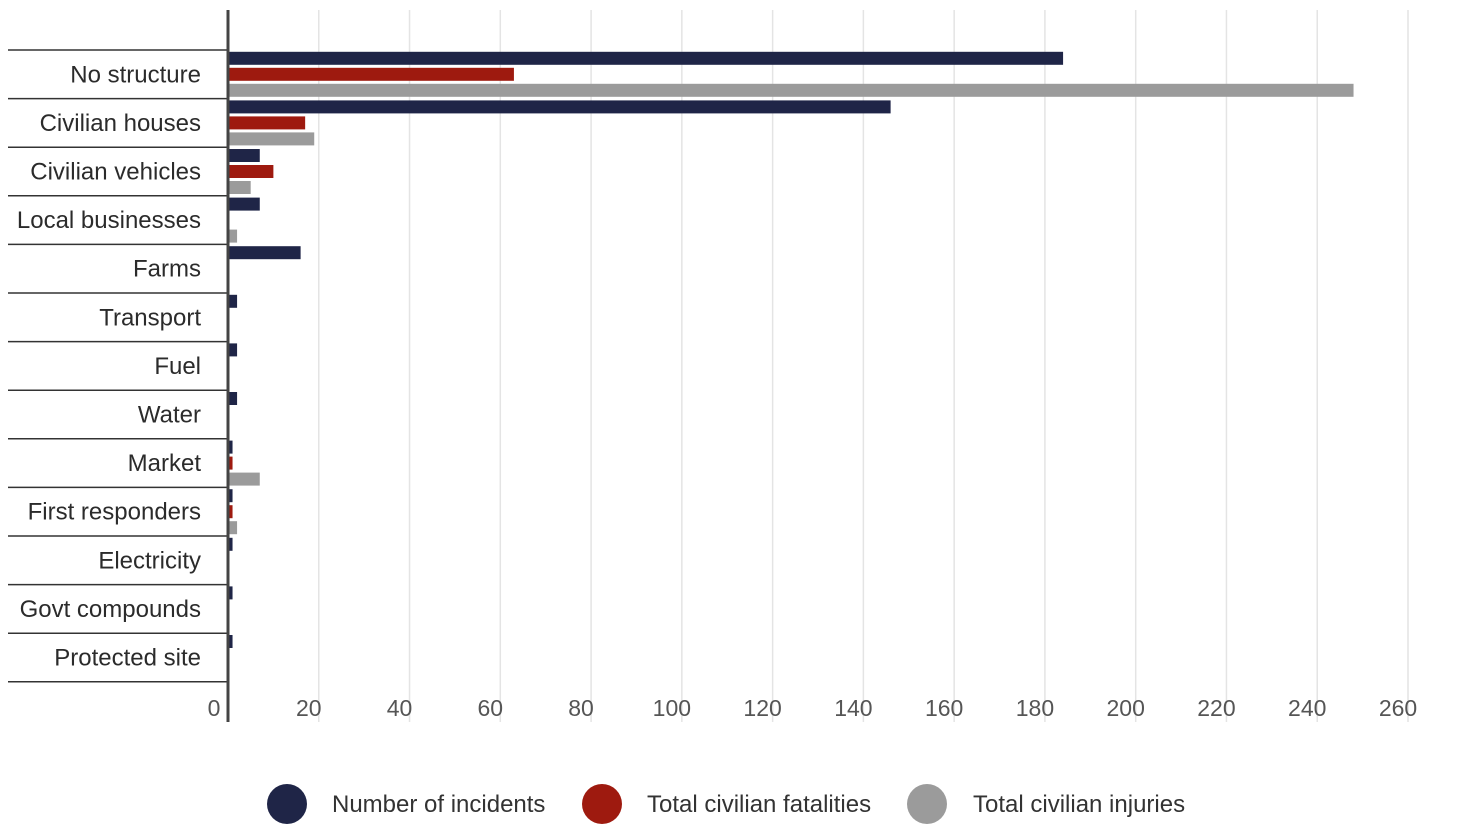  I want to click on category-label: Electricity, so click(149, 560).